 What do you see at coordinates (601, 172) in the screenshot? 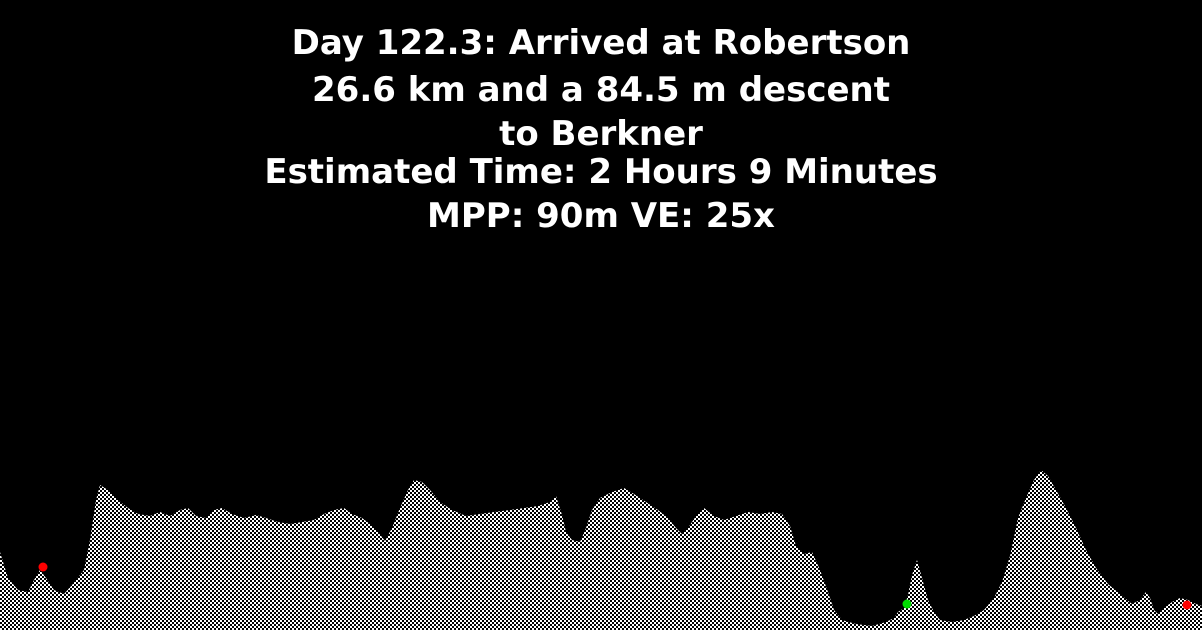
I see `caption-estimated-time: Estimated Time: 2 Hours 9 Minutes` at bounding box center [601, 172].